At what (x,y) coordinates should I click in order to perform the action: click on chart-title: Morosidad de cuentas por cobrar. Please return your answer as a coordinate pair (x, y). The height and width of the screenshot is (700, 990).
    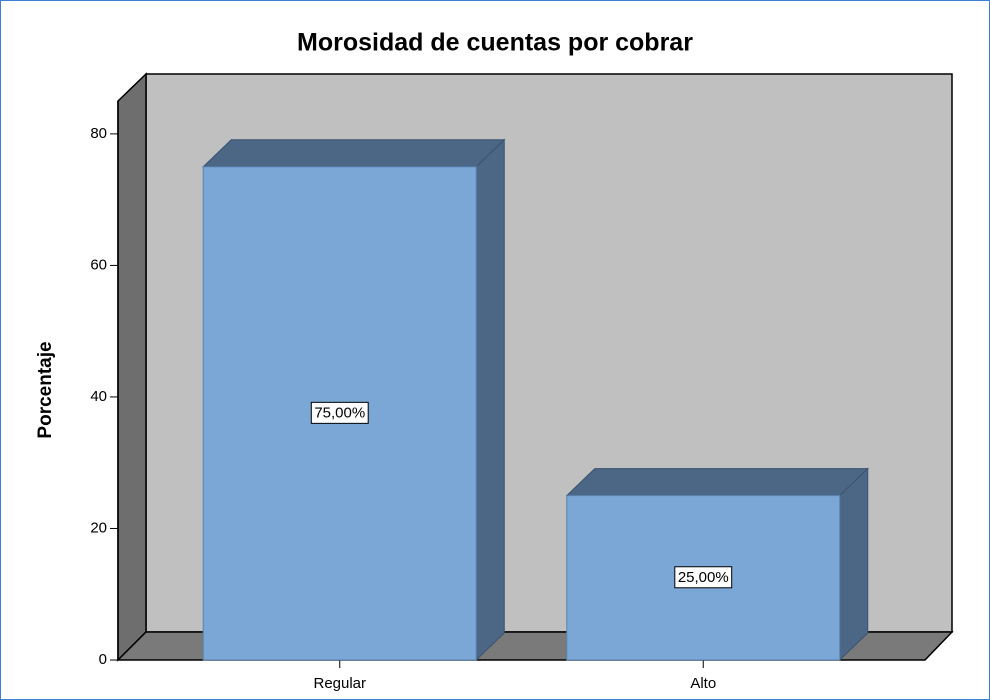
    Looking at the image, I should click on (495, 43).